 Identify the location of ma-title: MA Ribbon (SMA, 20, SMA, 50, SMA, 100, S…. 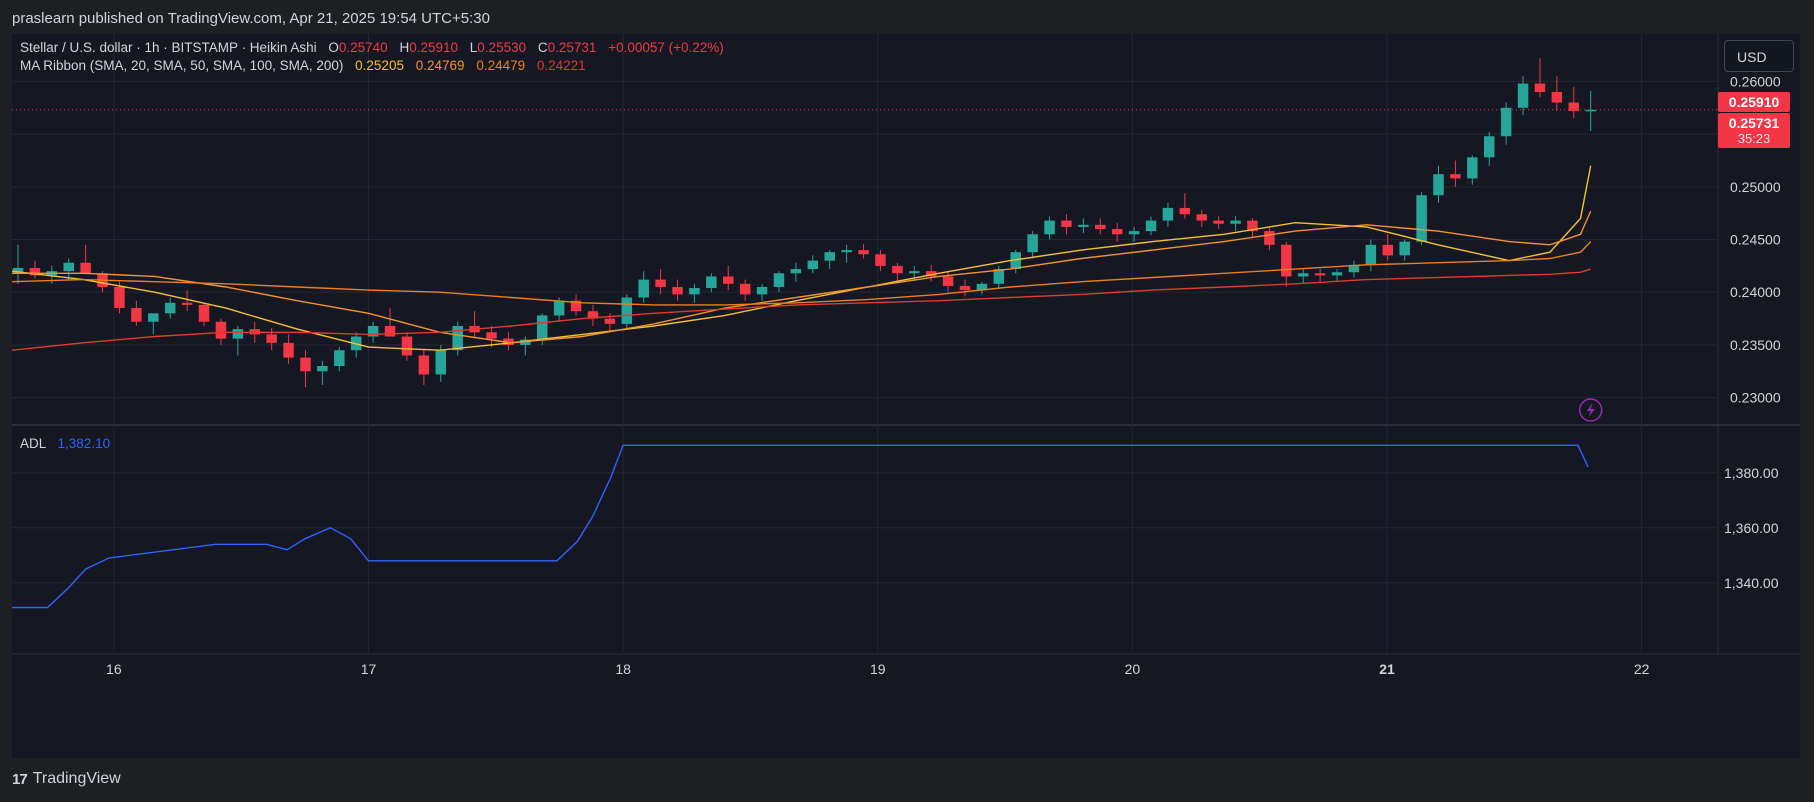
(182, 65).